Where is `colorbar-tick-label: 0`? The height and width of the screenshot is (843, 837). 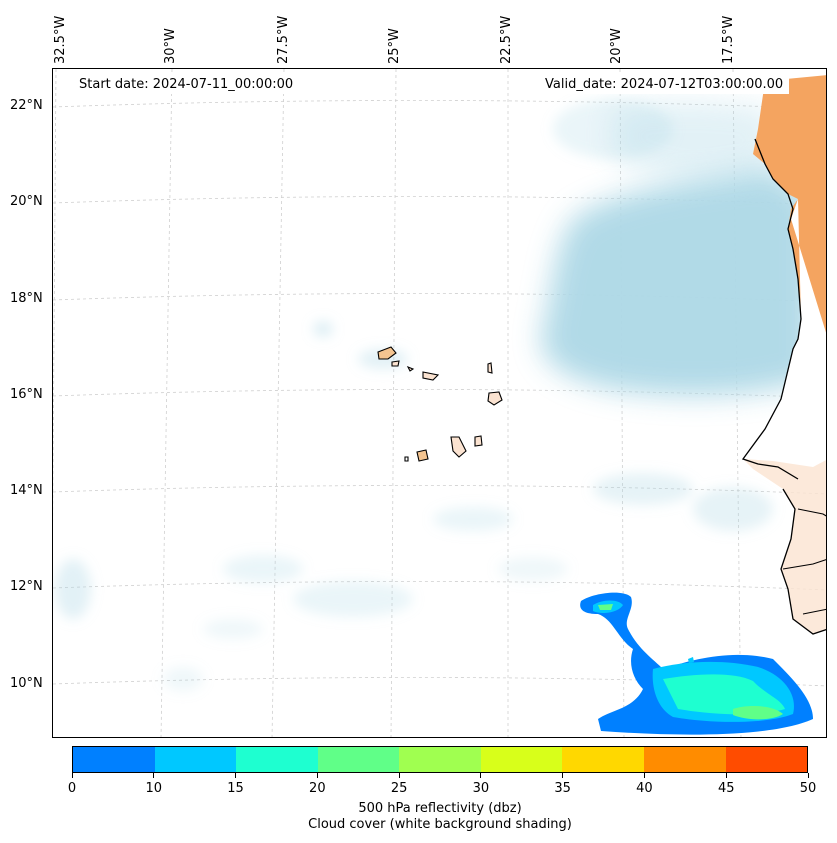
colorbar-tick-label: 0 is located at coordinates (72, 788).